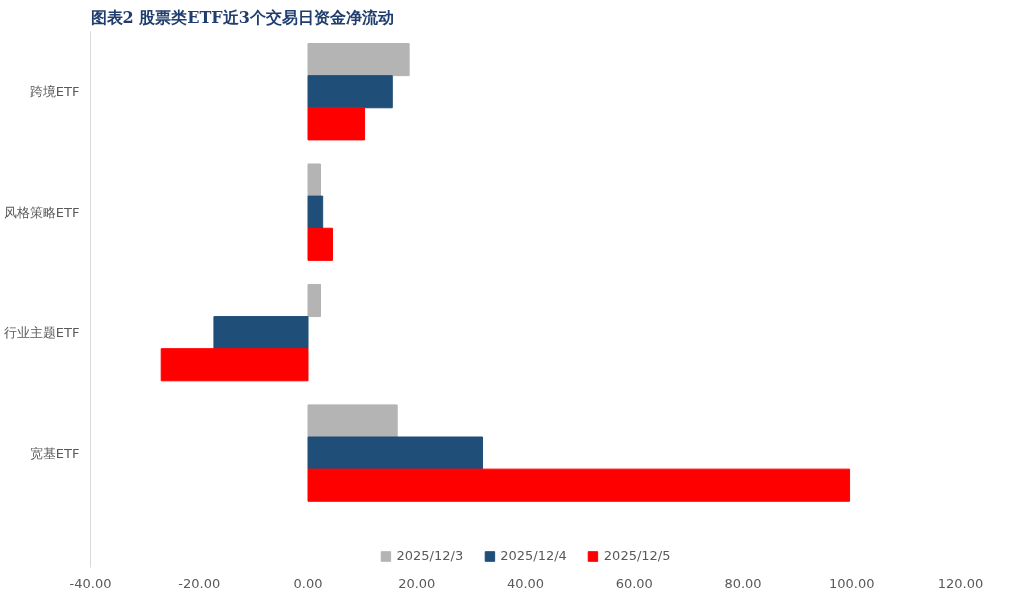  I want to click on x-tick-label: 60.00, so click(634, 583).